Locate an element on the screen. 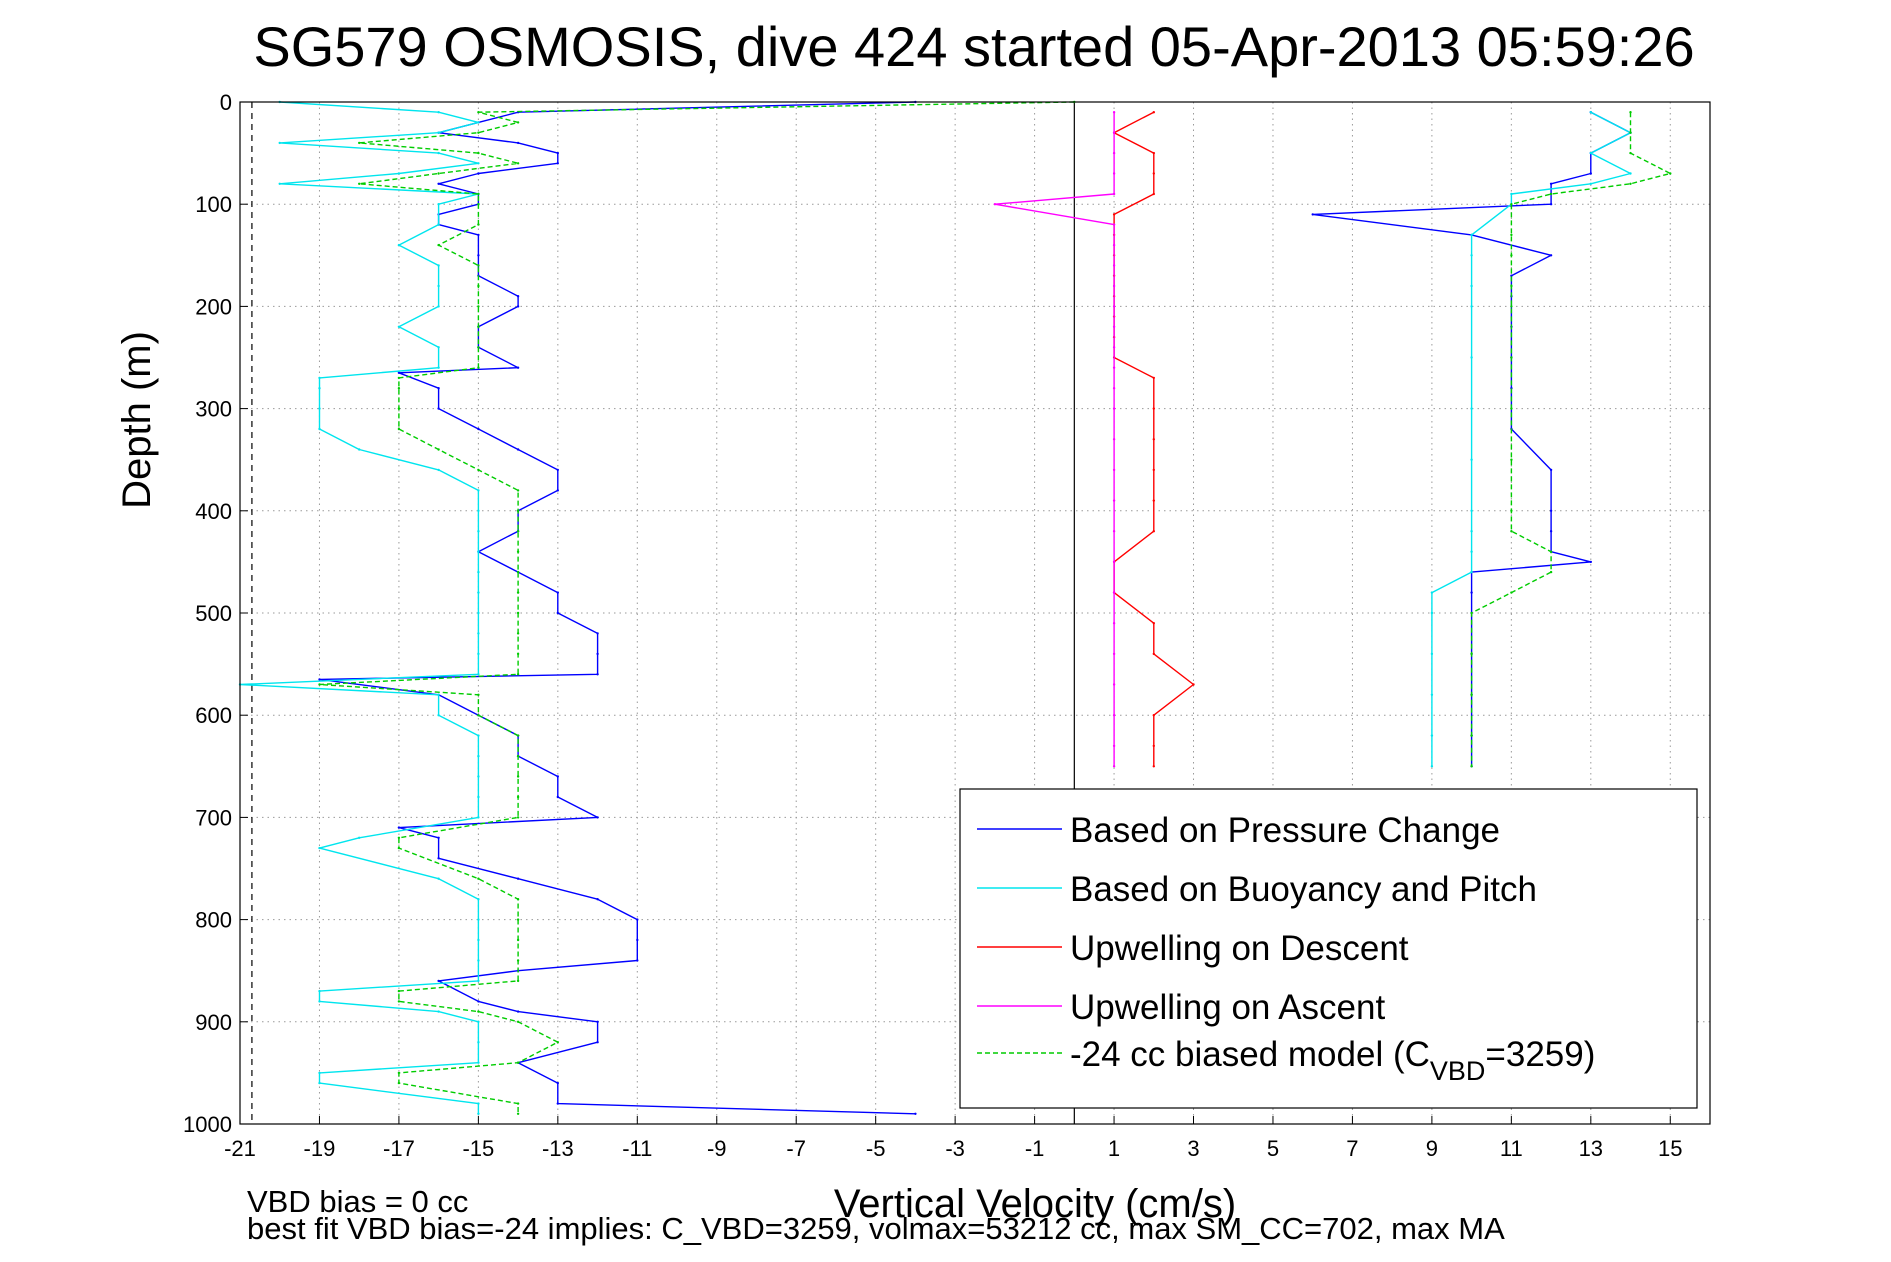 This screenshot has width=1891, height=1262. y-tick-label: 900 is located at coordinates (213, 1022).